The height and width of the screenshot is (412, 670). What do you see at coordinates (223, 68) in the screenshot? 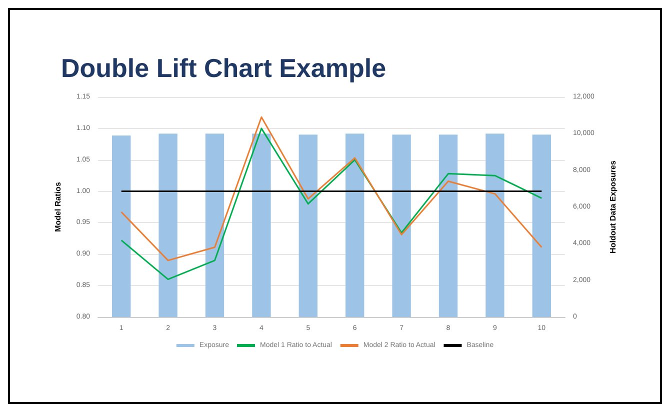
I see `chart-title: Double Lift Chart Example` at bounding box center [223, 68].